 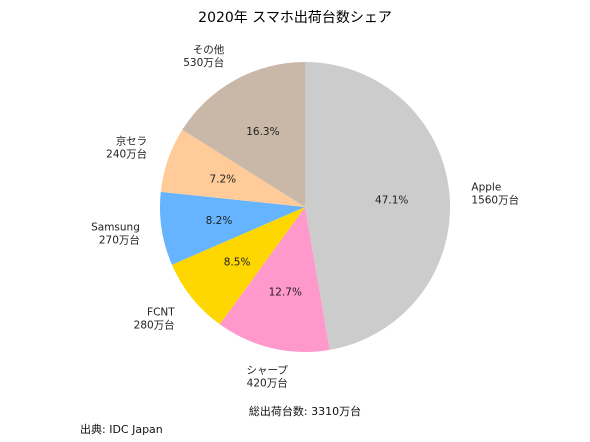 I want to click on slice-name: Samsung, so click(x=115, y=227).